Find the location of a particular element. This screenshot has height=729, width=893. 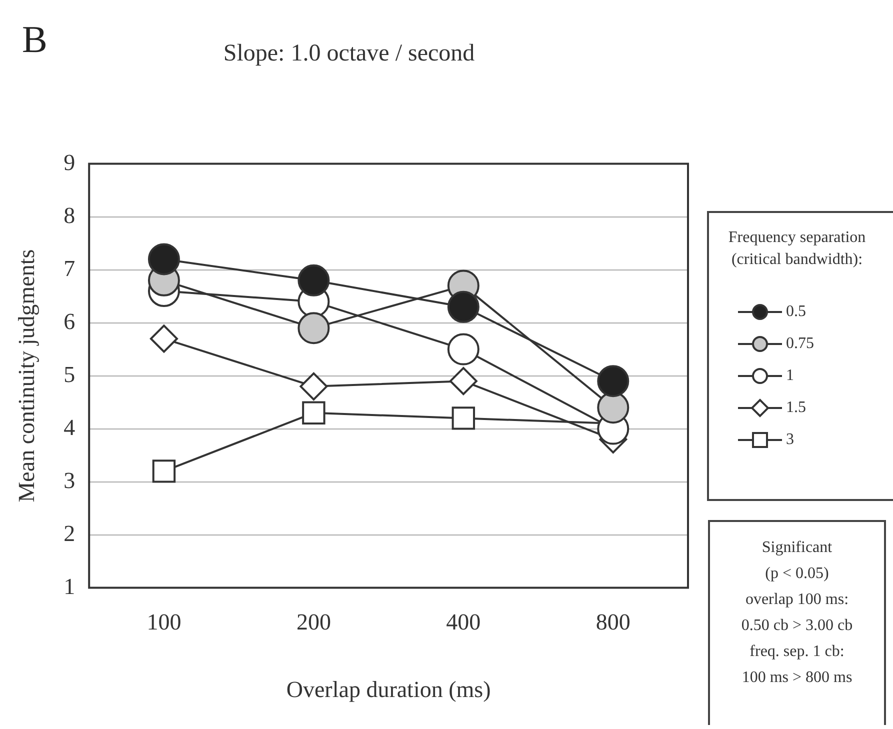

y-tick-label: 2 is located at coordinates (70, 533).